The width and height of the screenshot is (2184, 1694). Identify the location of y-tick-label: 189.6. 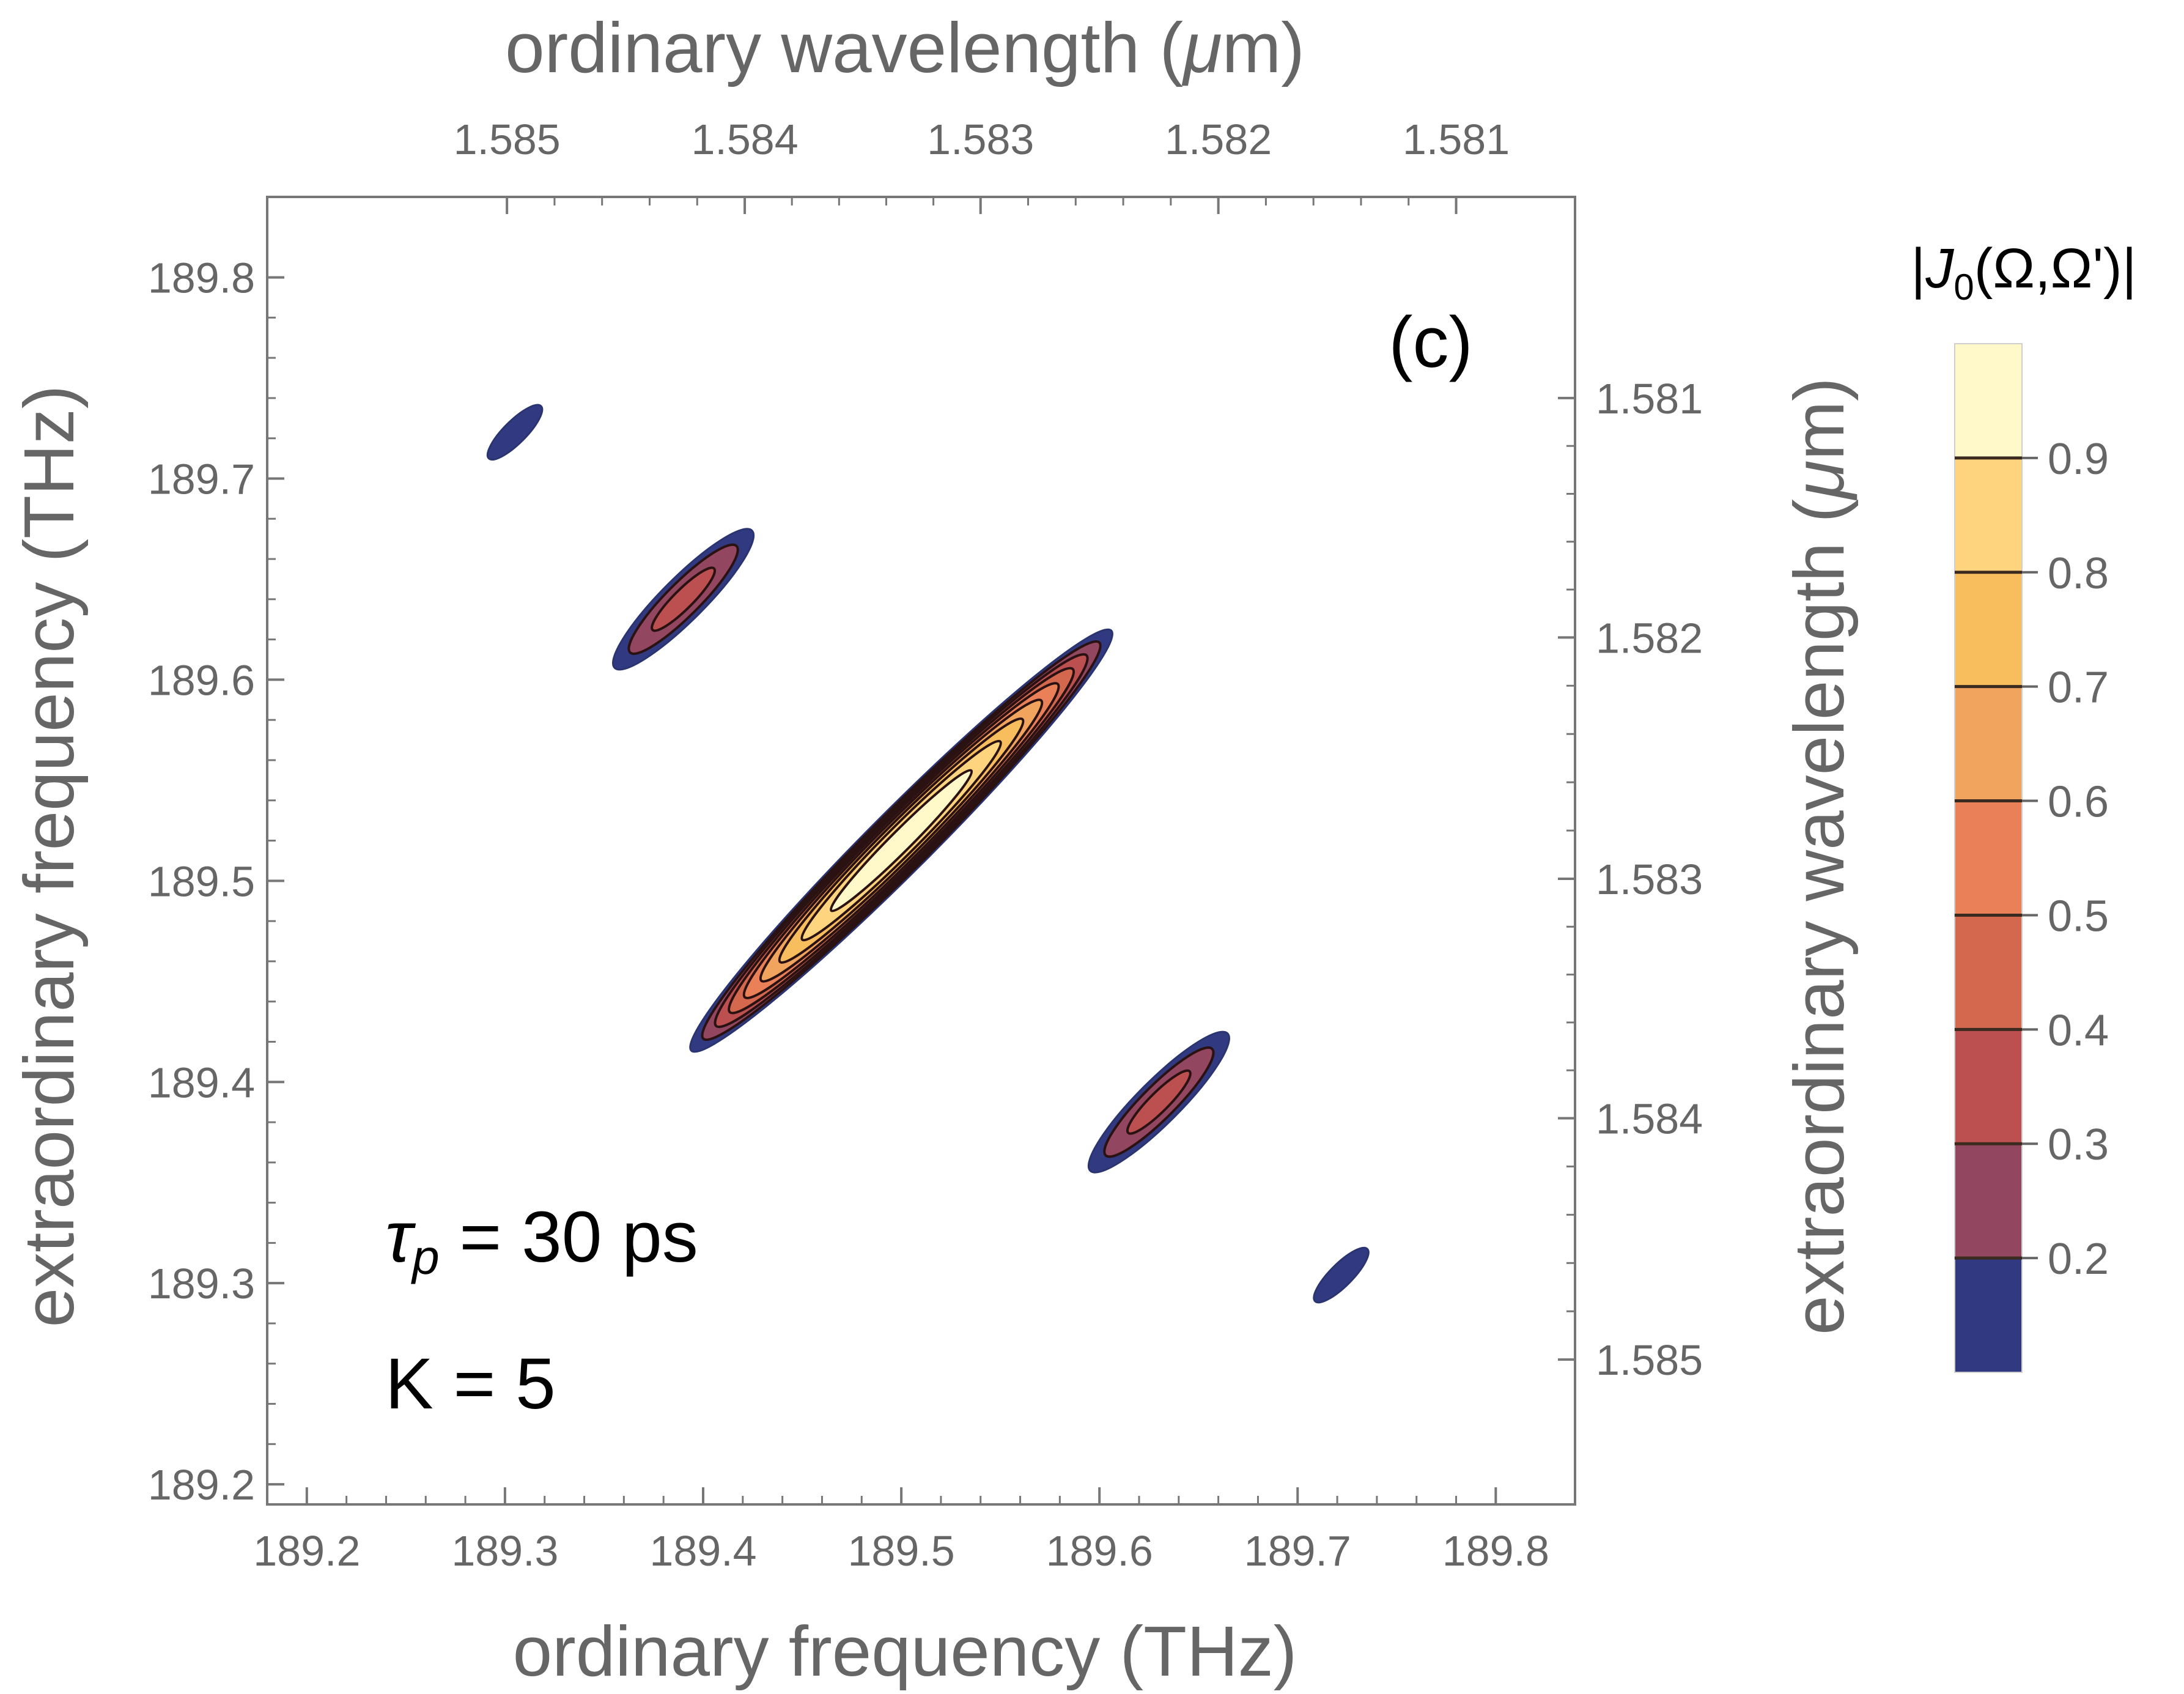
(201, 680).